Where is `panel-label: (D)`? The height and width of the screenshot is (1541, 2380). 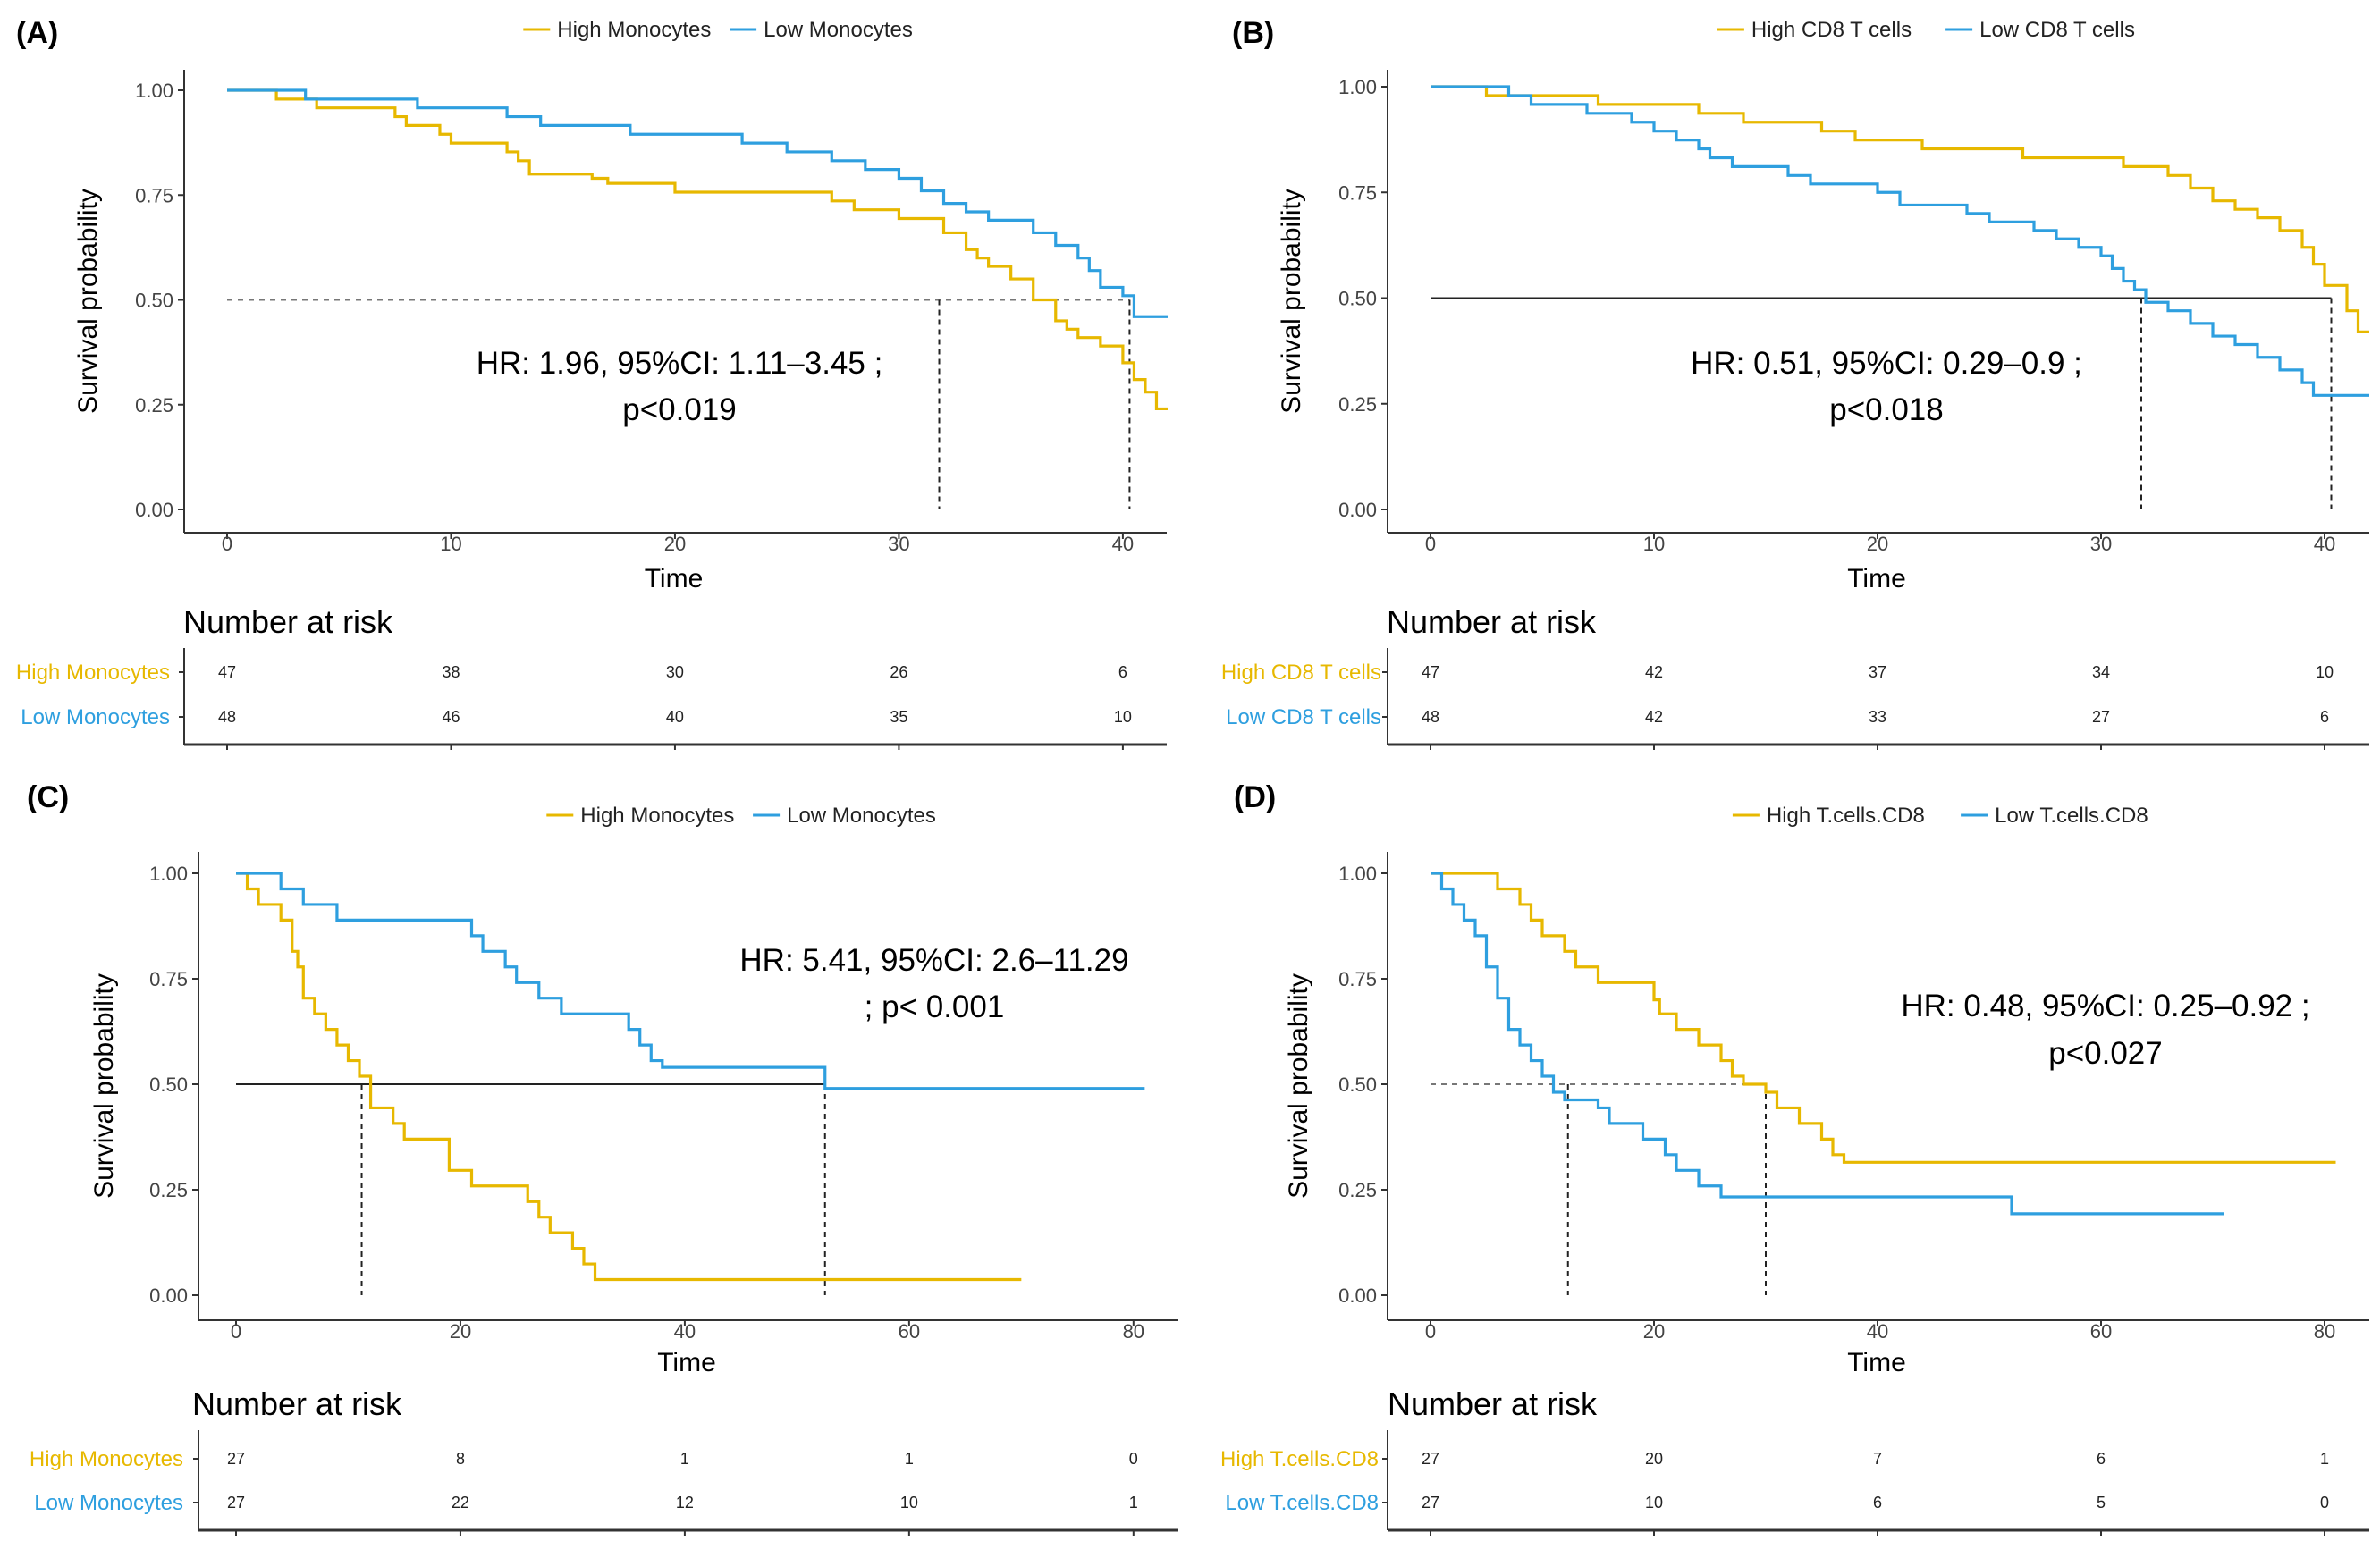
panel-label: (D) is located at coordinates (1255, 797).